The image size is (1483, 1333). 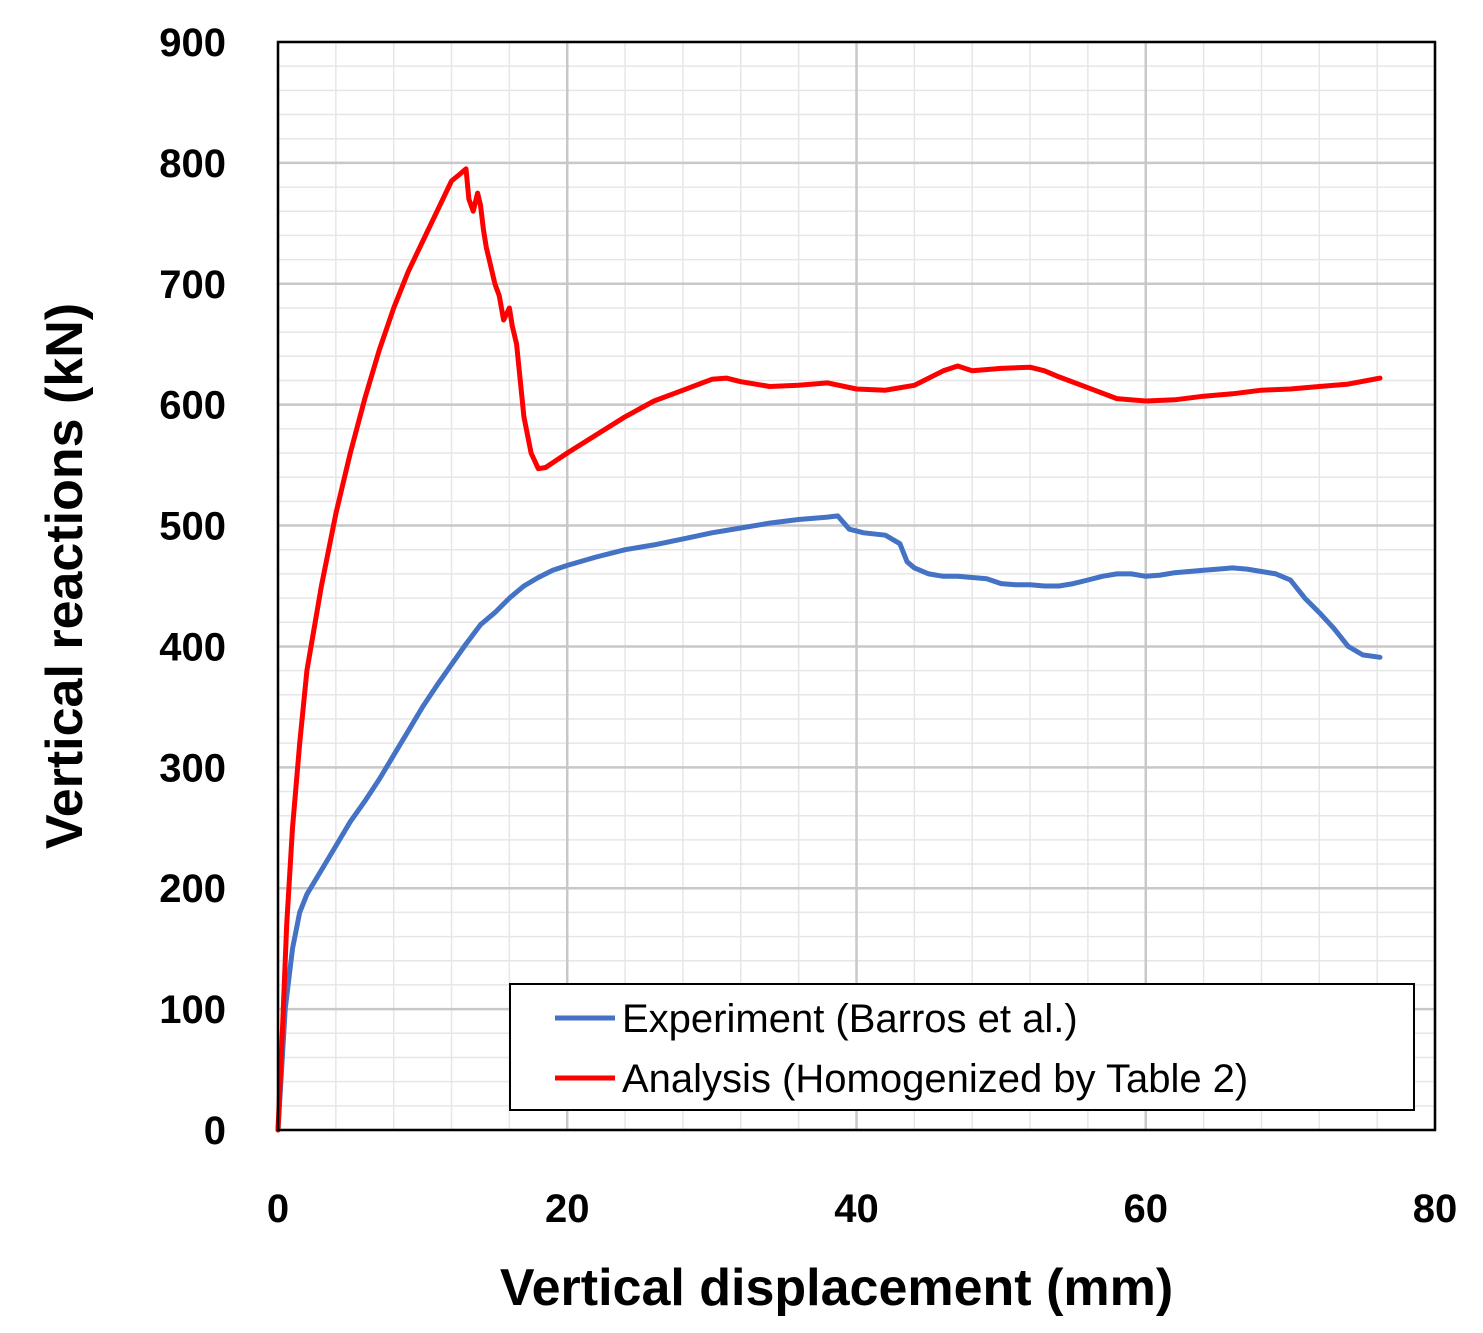 I want to click on x-tick-labels: 0 20 40 60 80, so click(x=862, y=1209).